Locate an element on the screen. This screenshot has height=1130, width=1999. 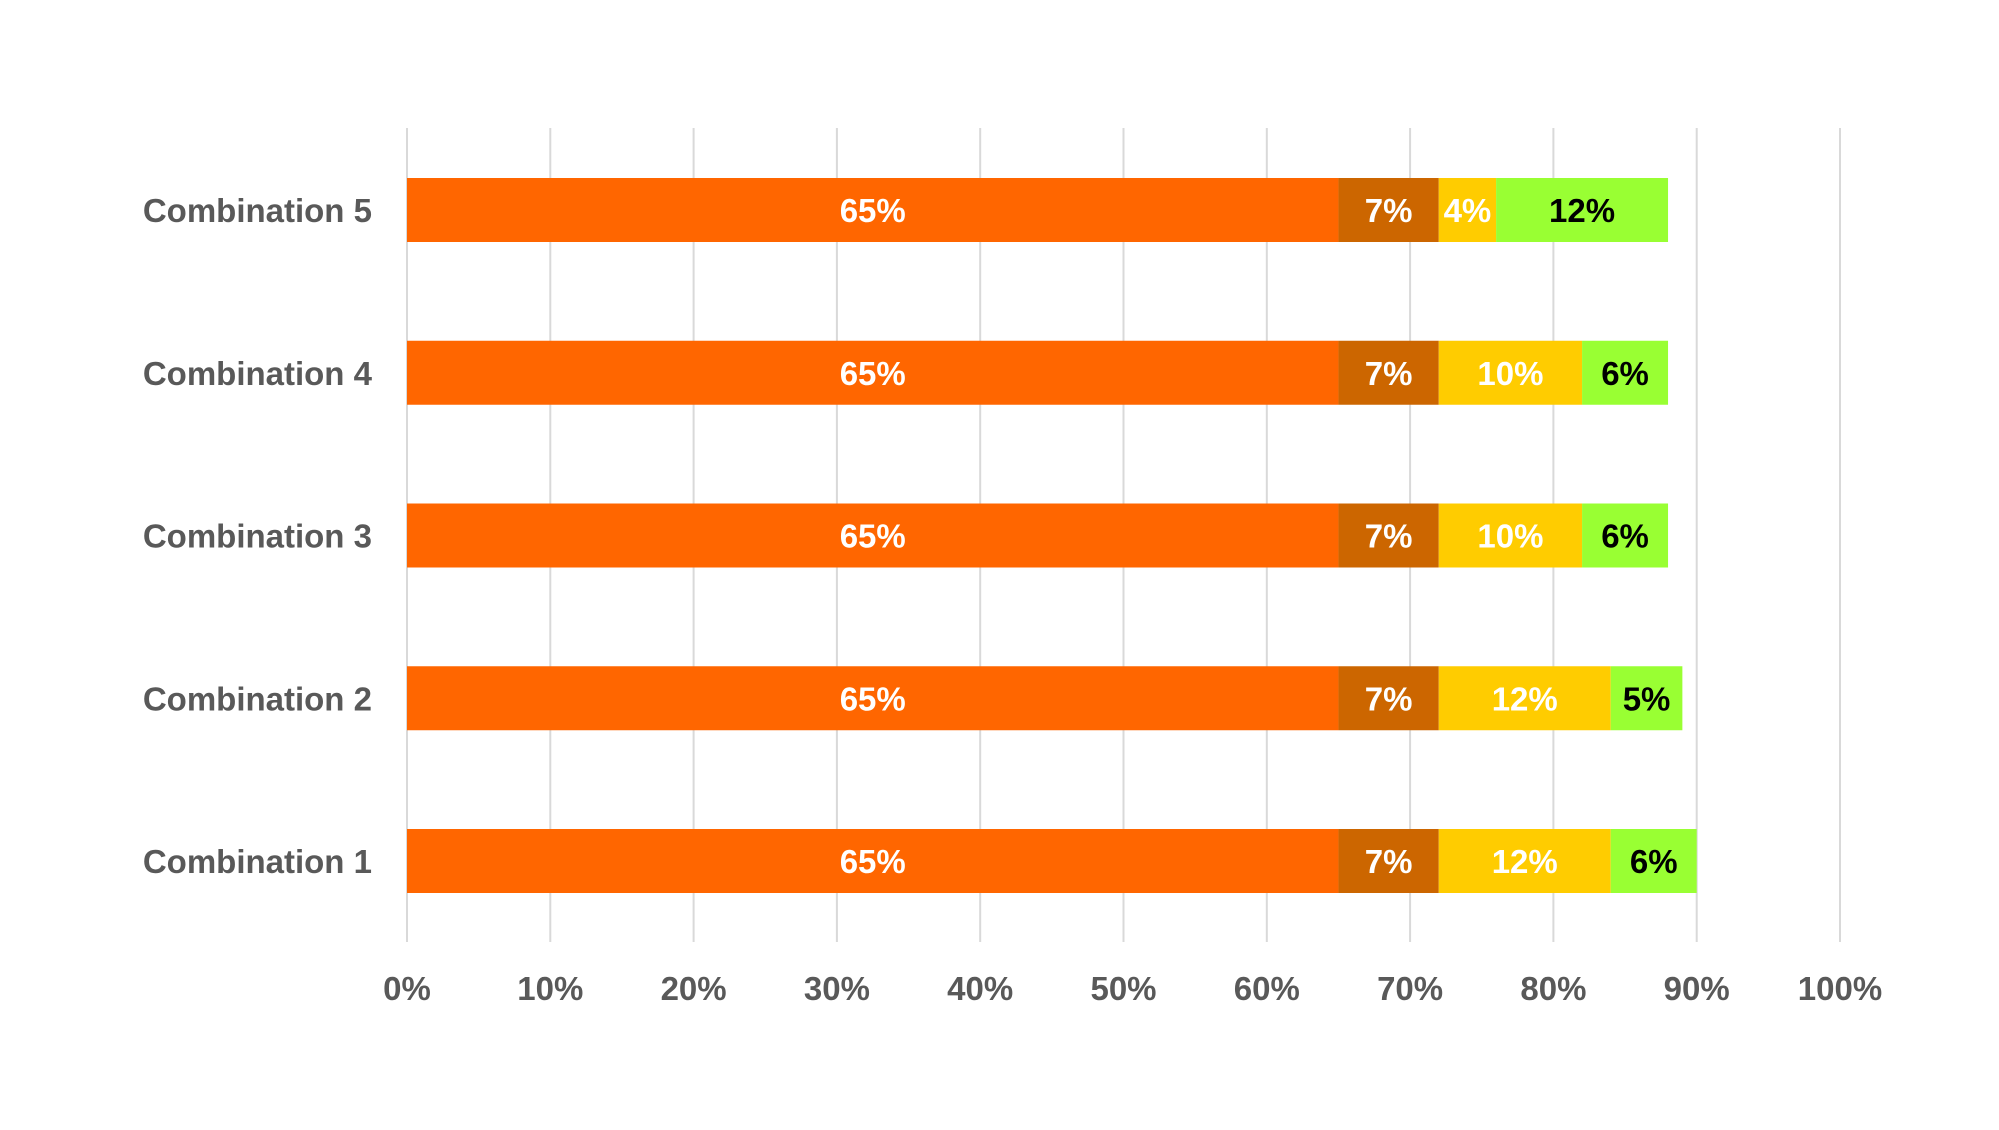
data-label: 4% is located at coordinates (1468, 210).